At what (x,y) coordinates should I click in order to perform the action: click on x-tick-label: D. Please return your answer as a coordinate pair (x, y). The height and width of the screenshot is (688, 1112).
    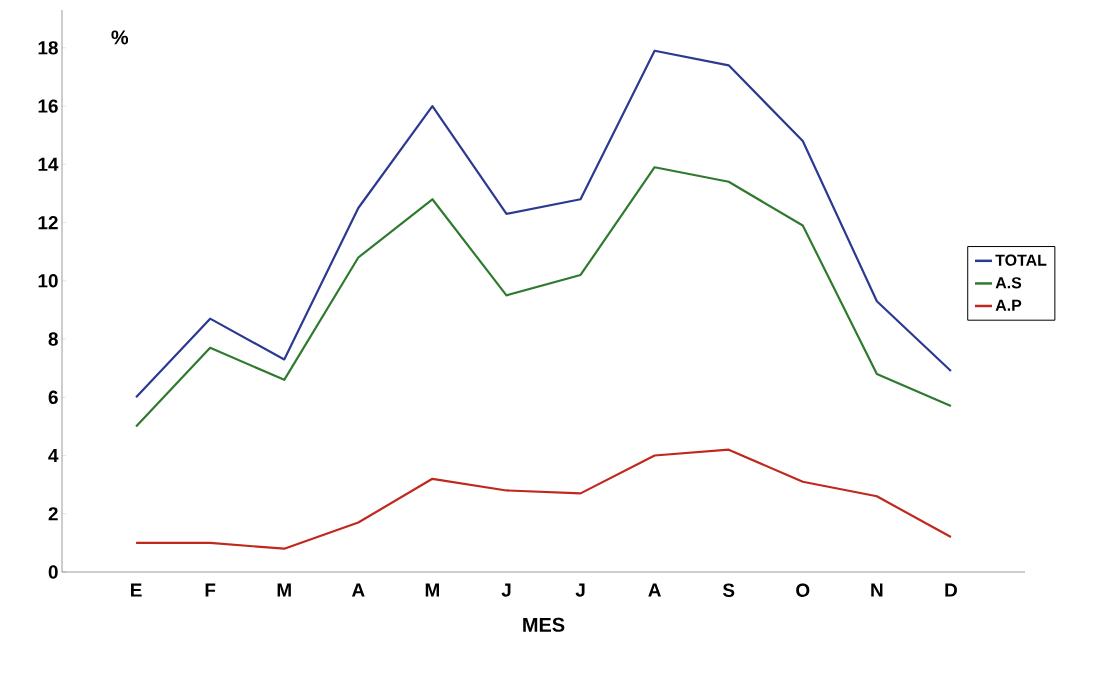
    Looking at the image, I should click on (951, 590).